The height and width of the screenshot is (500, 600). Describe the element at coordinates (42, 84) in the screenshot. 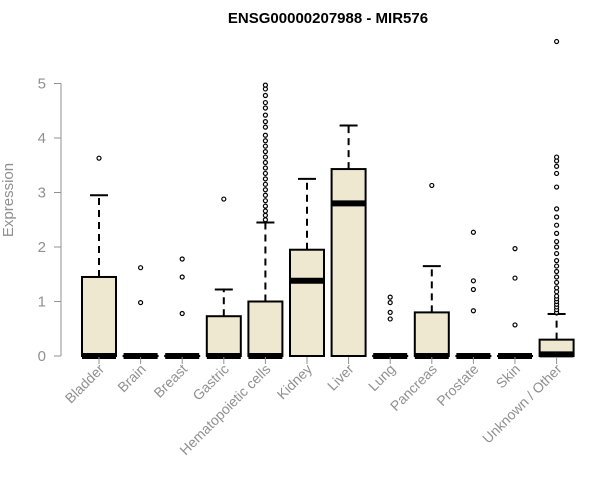

I see `y-tick-label: 5` at that location.